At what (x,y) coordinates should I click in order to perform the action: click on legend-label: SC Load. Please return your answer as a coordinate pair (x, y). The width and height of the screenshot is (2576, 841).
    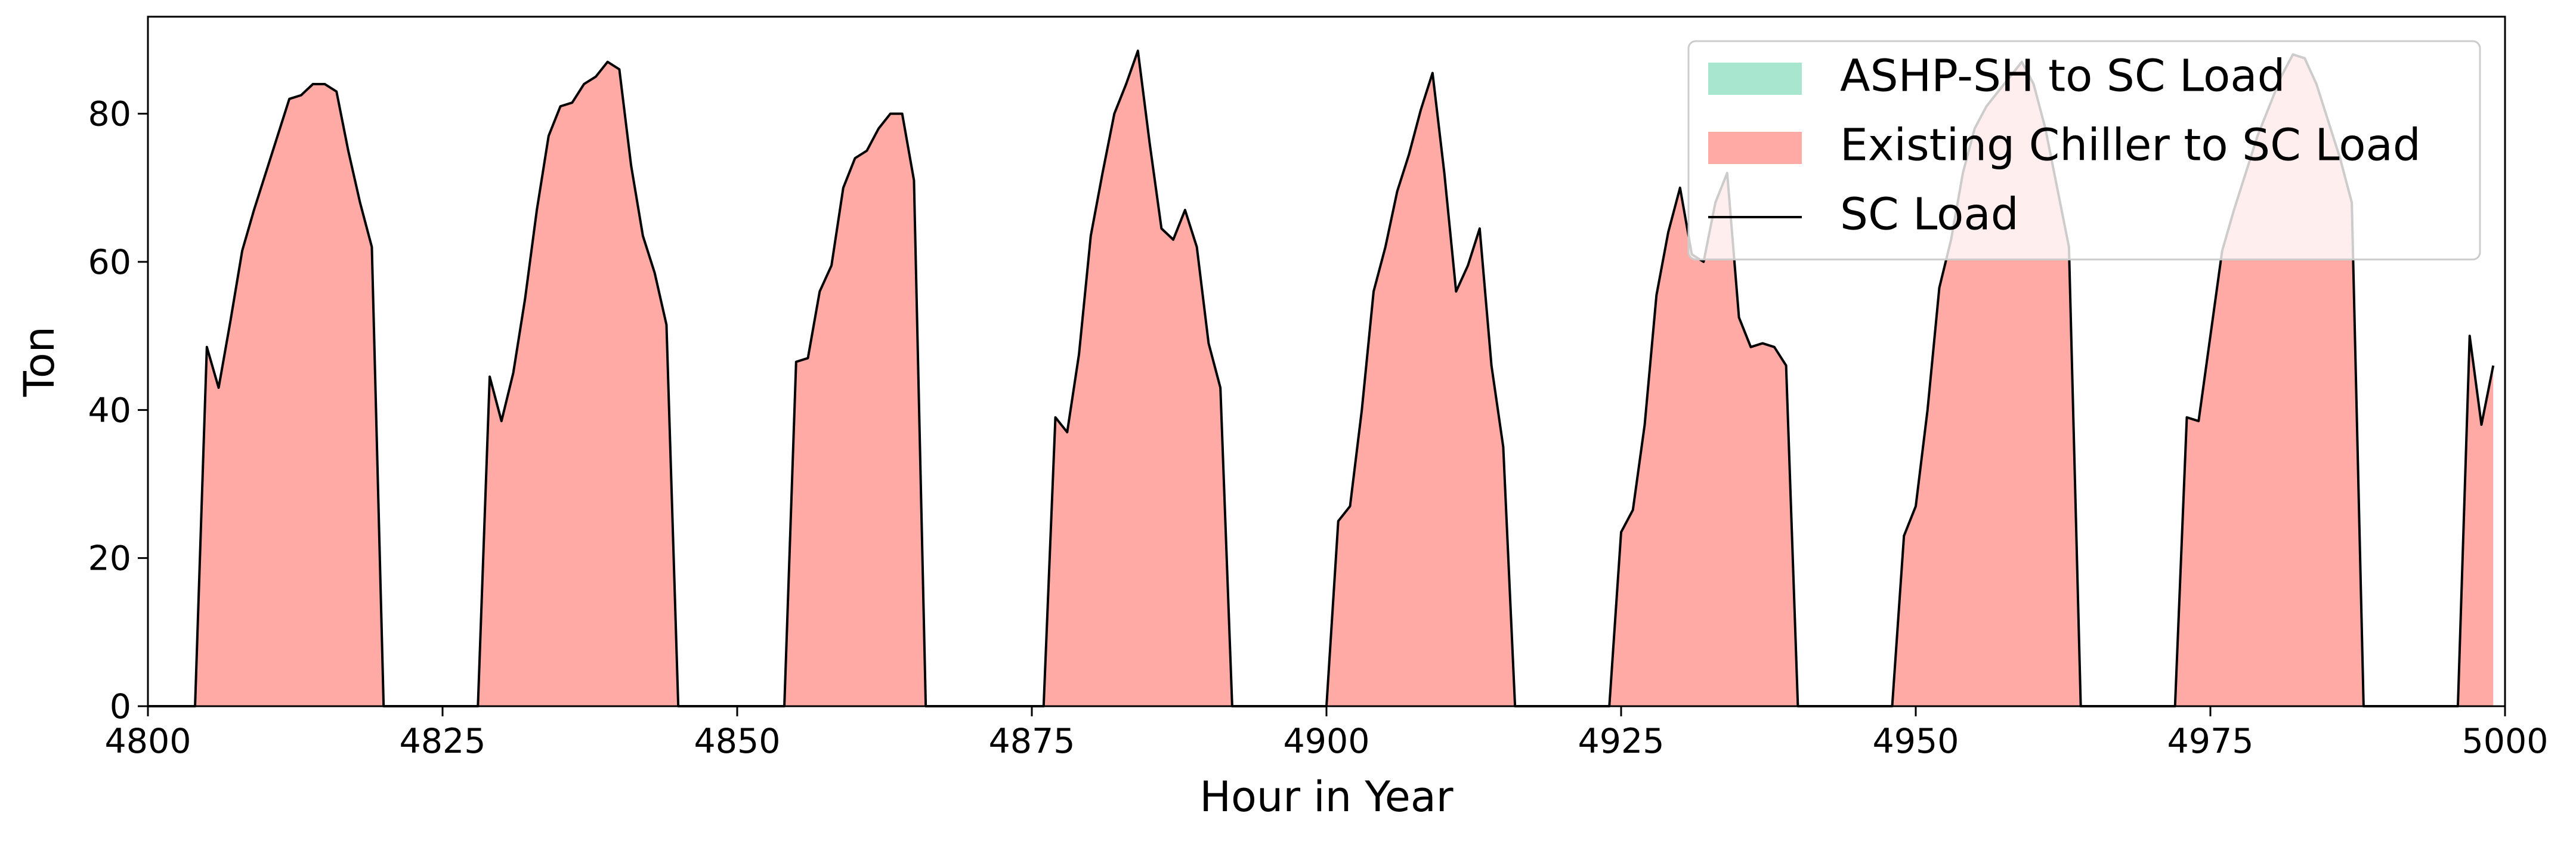
    Looking at the image, I should click on (1929, 215).